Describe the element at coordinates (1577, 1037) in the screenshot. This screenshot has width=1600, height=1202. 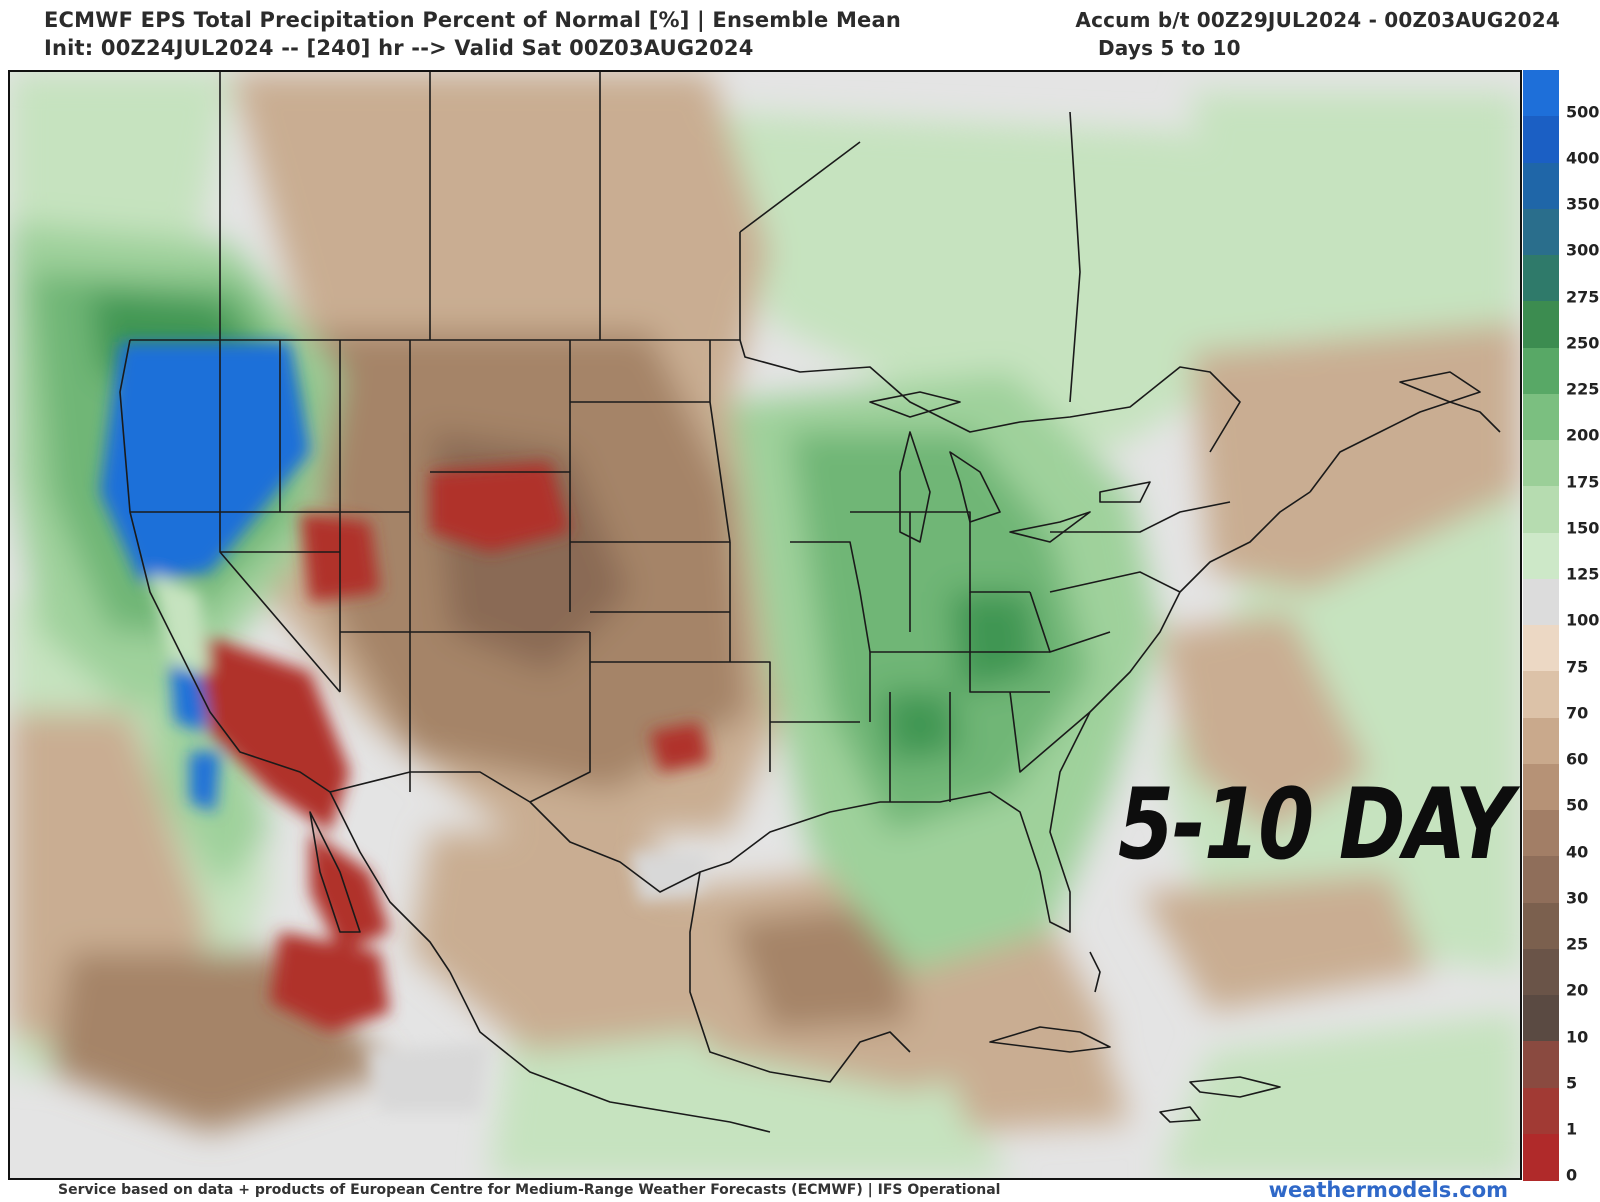
I see `colorbar-label: 10` at that location.